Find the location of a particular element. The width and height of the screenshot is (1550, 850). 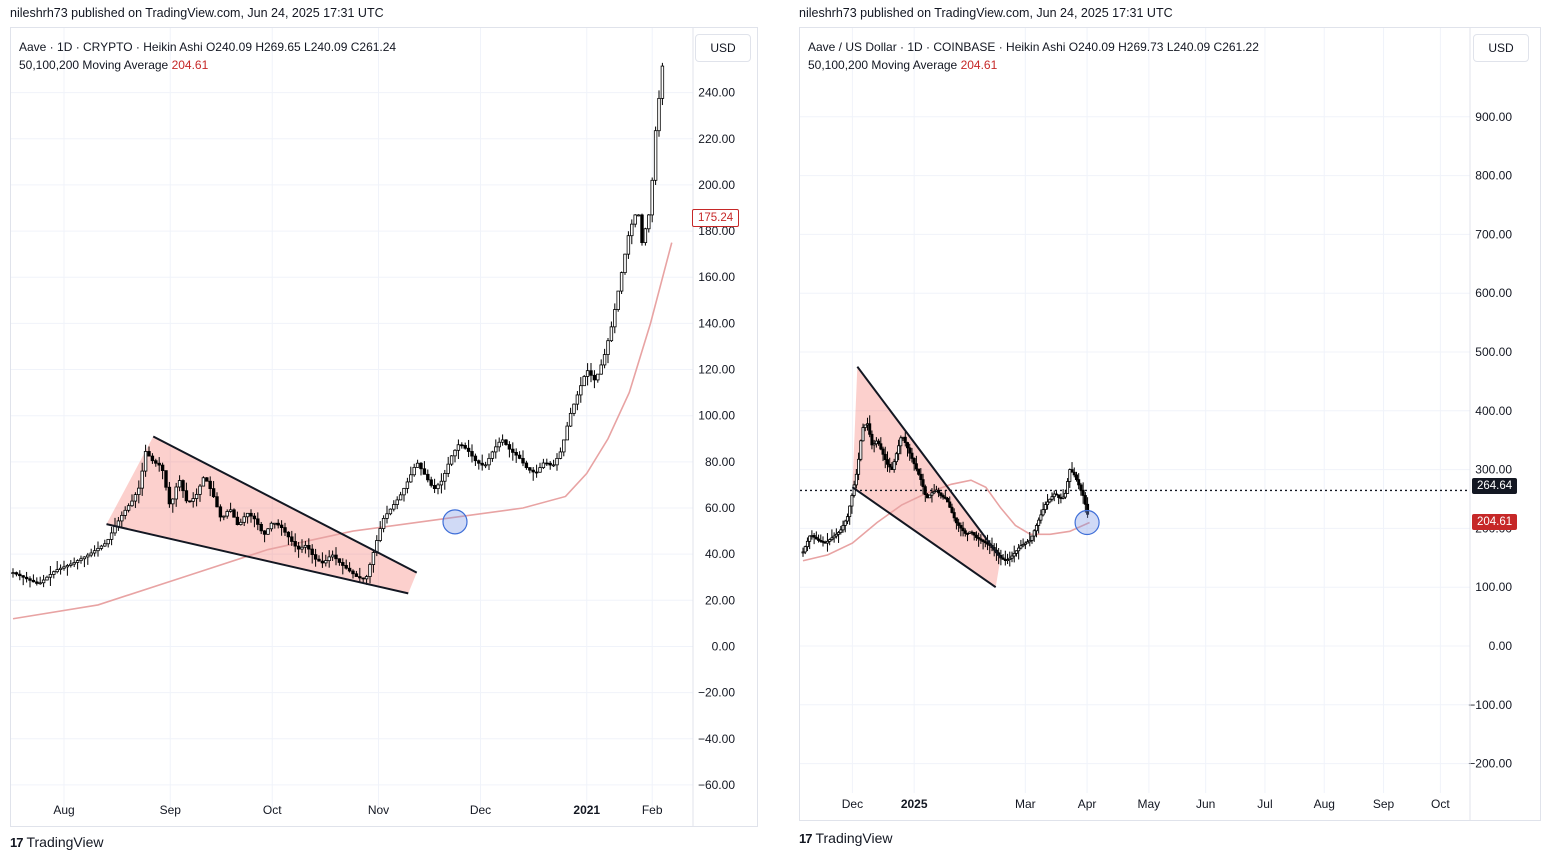

x-tick-label: Apr is located at coordinates (1087, 804).